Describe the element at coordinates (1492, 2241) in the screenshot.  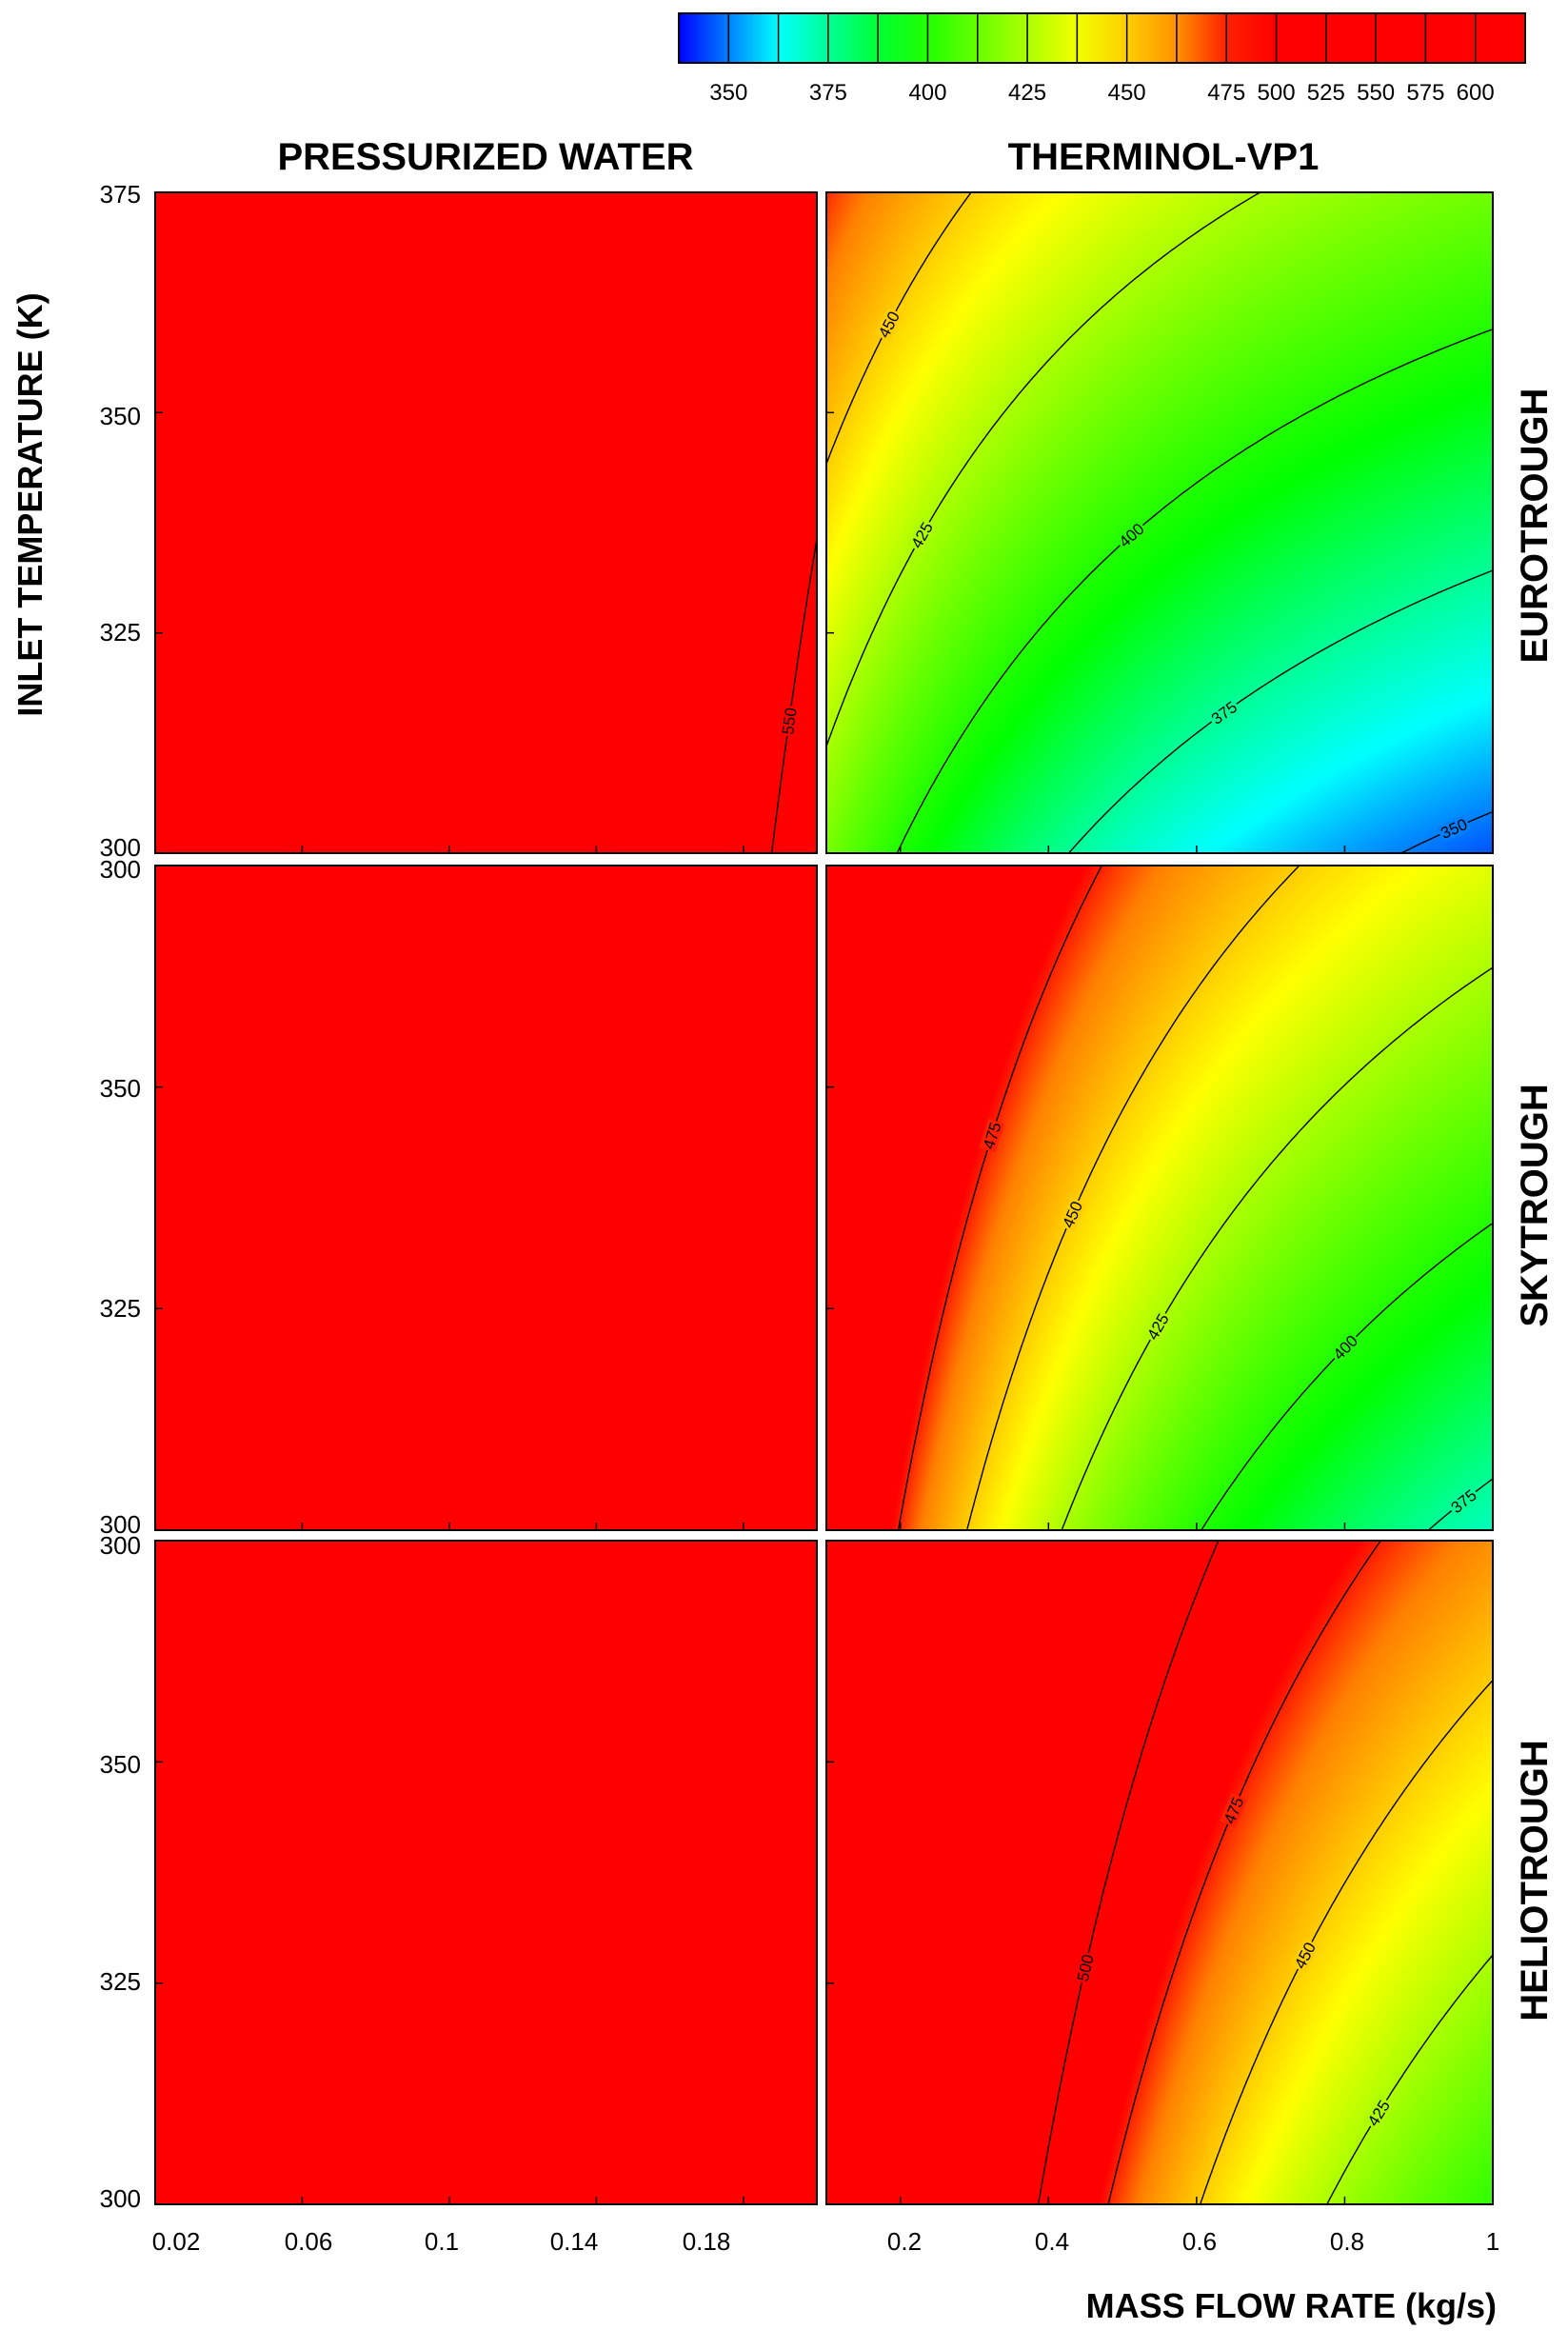
I see `x-tick-label: 1` at that location.